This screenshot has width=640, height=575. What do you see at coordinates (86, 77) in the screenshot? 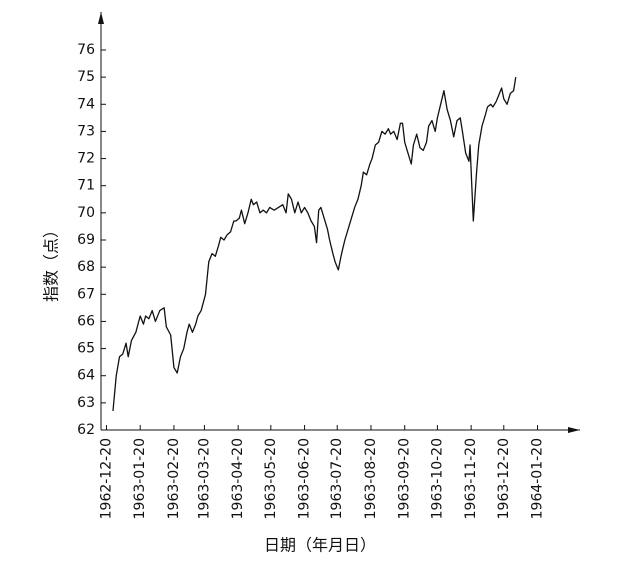
I see `y-tick-label: 75` at bounding box center [86, 77].